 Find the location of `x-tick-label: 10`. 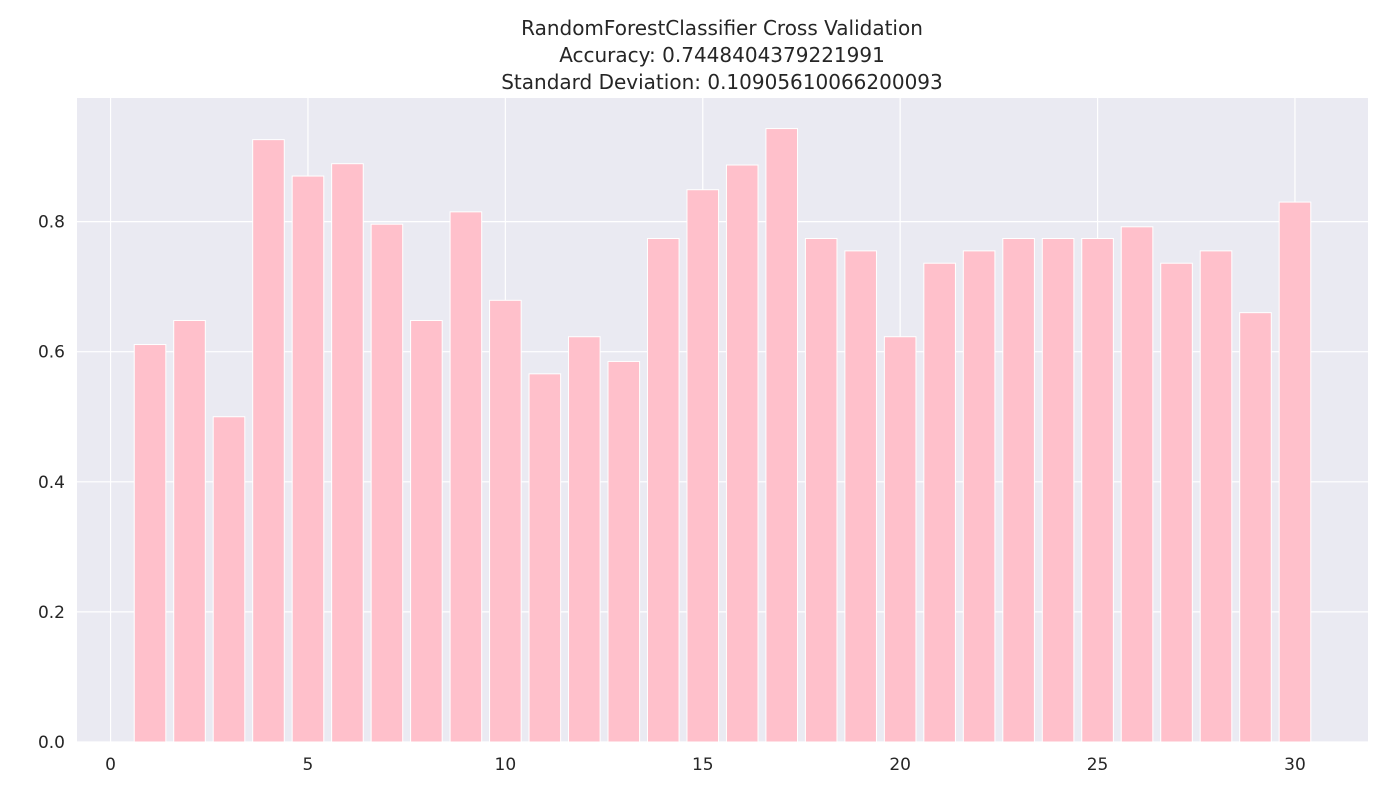

x-tick-label: 10 is located at coordinates (506, 765).